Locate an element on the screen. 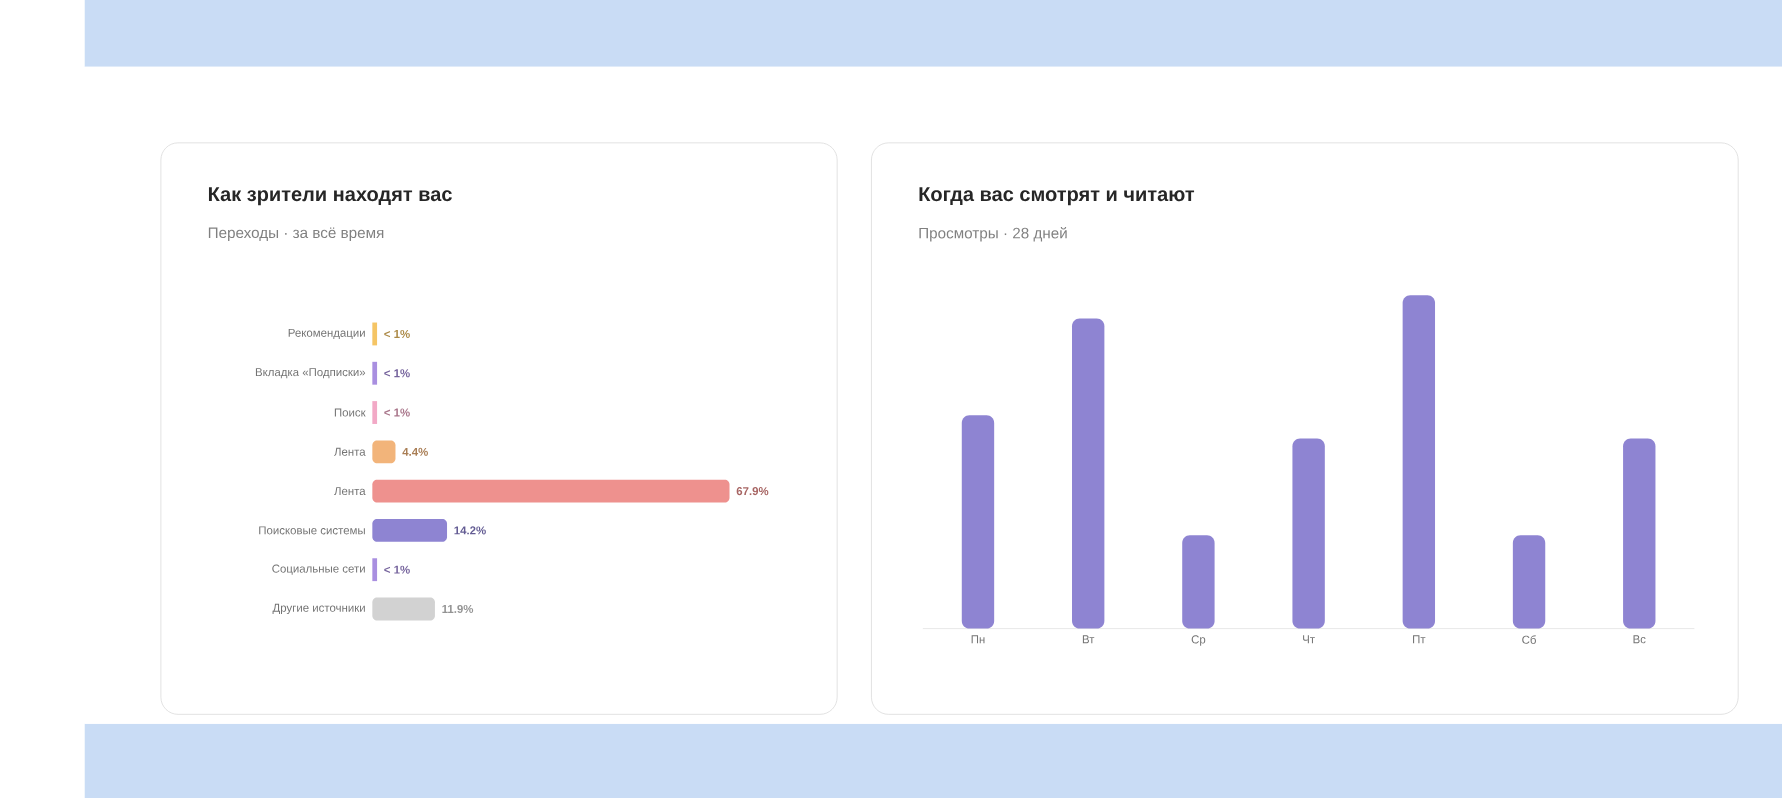 This screenshot has height=798, width=1782. chart-title: Как зрители находят вас is located at coordinates (330, 196).